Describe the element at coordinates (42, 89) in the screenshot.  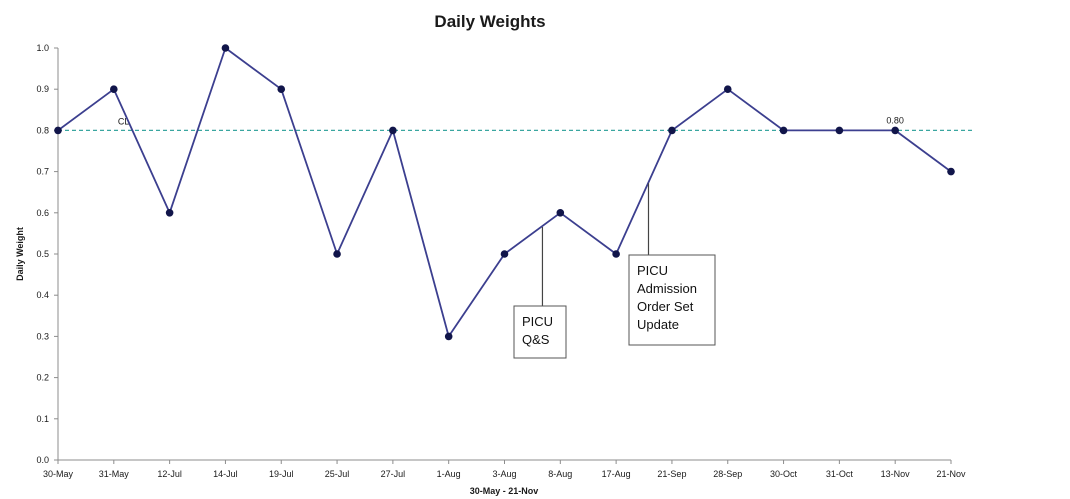
I see `y-tick-label: 0.9` at that location.